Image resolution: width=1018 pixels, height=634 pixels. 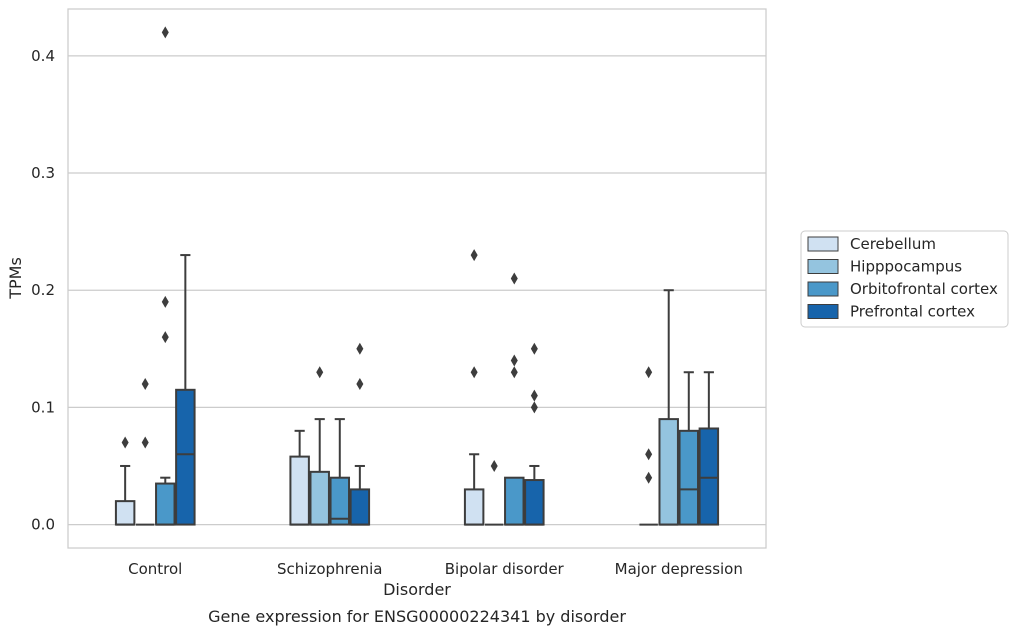 What do you see at coordinates (43, 56) in the screenshot?
I see `y-tick-label: 0.4` at bounding box center [43, 56].